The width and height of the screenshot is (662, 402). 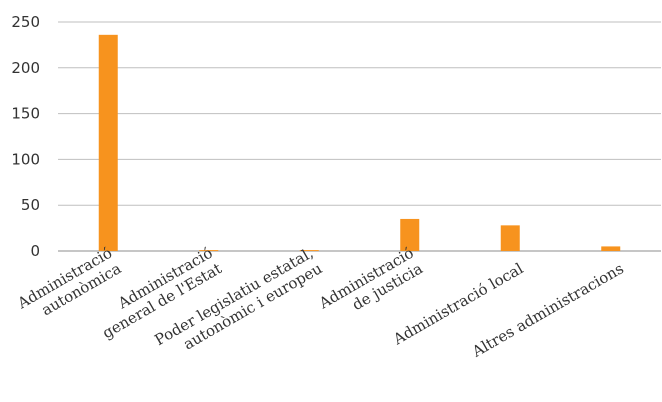 What do you see at coordinates (25, 114) in the screenshot?
I see `y-tick-label: 150` at bounding box center [25, 114].